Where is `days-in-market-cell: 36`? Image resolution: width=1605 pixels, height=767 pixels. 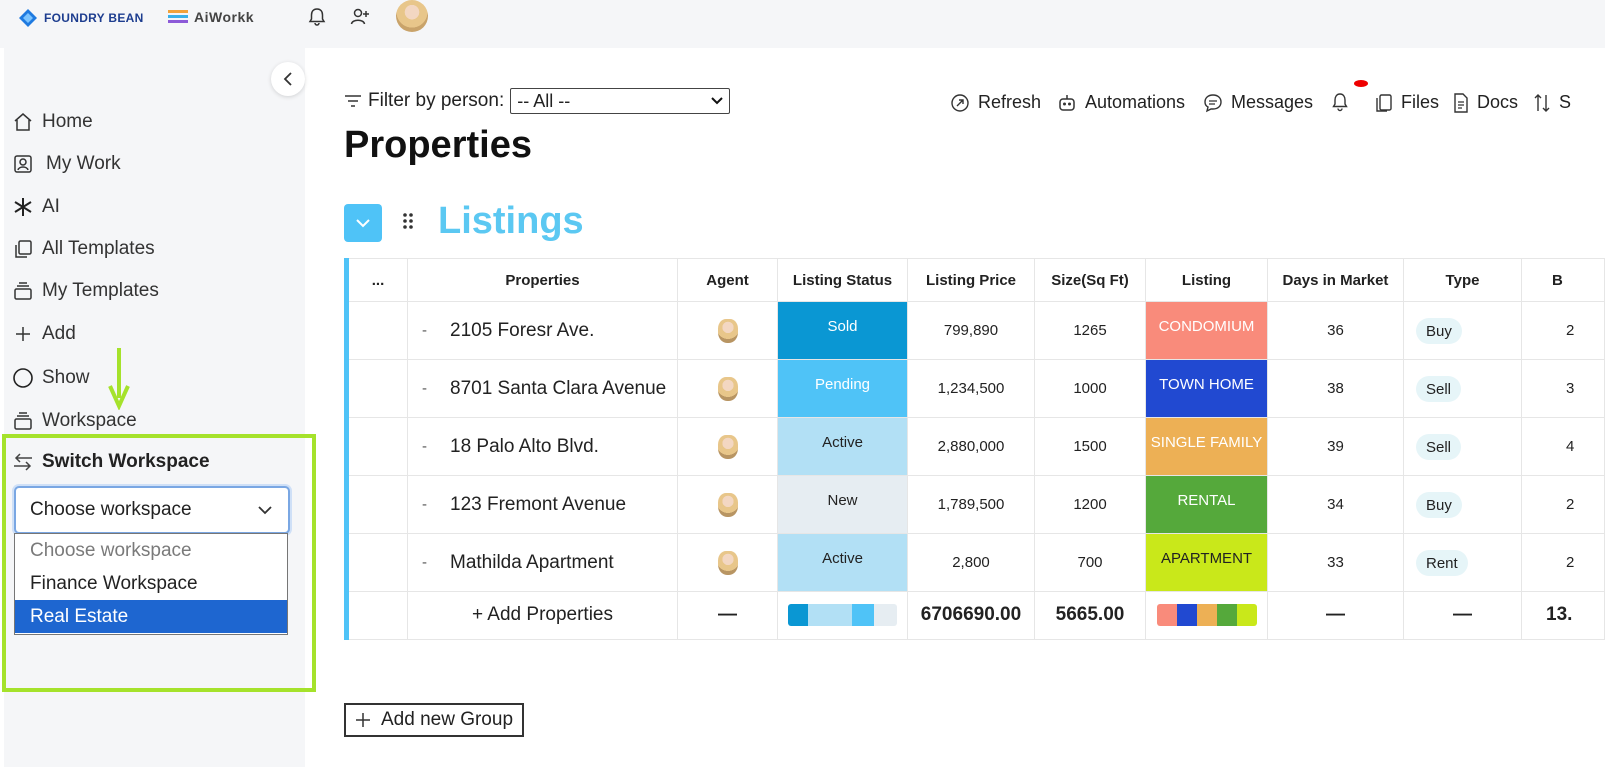
days-in-market-cell: 36 is located at coordinates (1336, 331).